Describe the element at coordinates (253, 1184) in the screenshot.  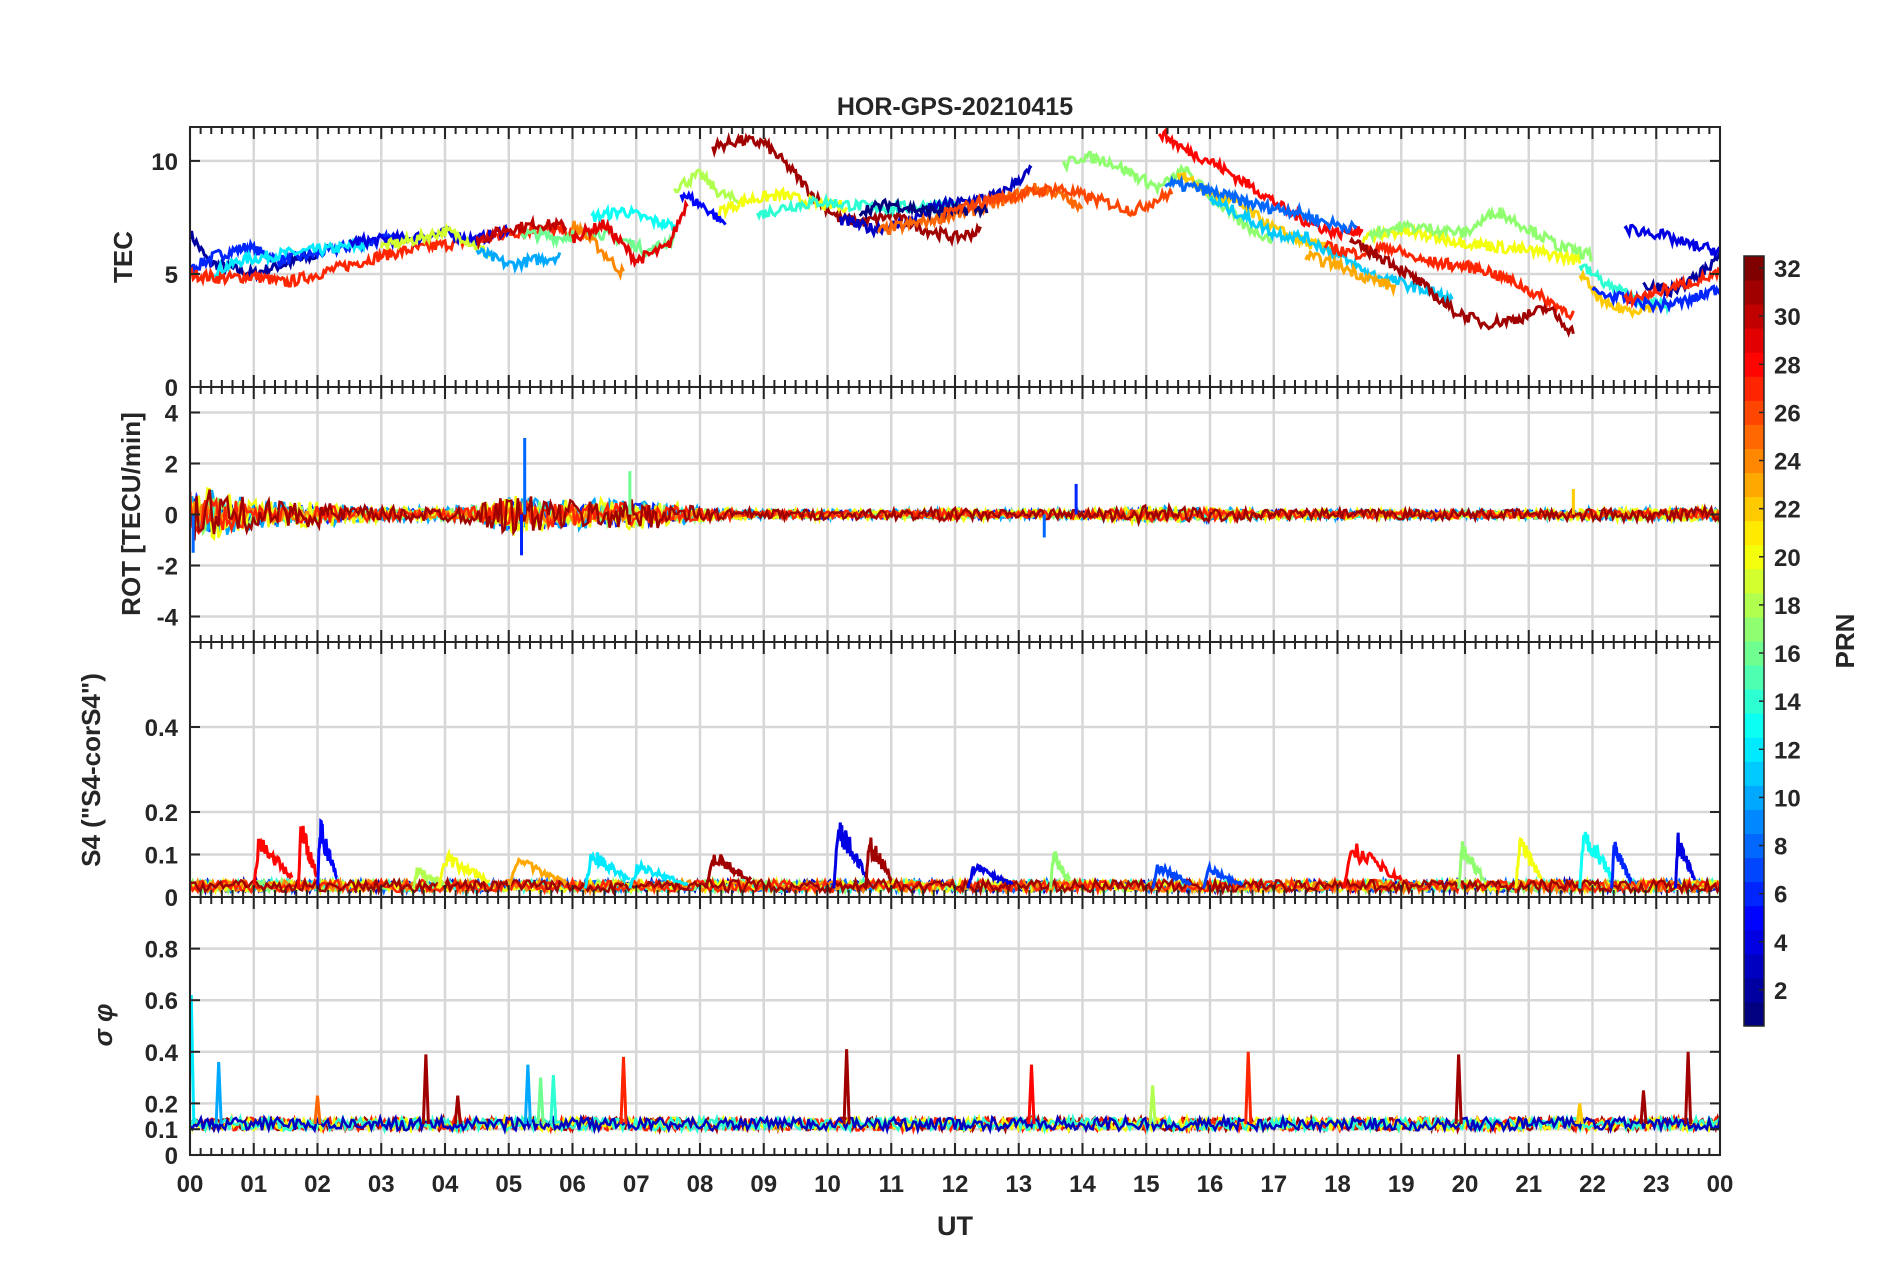
I see `x-tick-label: 01` at that location.